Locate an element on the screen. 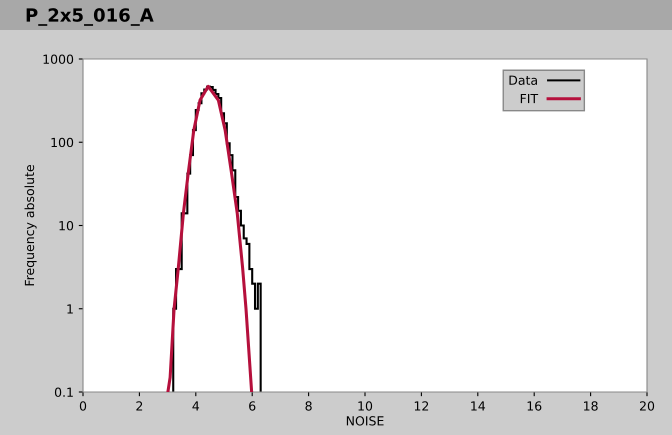 Image resolution: width=672 pixels, height=435 pixels. y-tick-label: 10 is located at coordinates (66, 225).